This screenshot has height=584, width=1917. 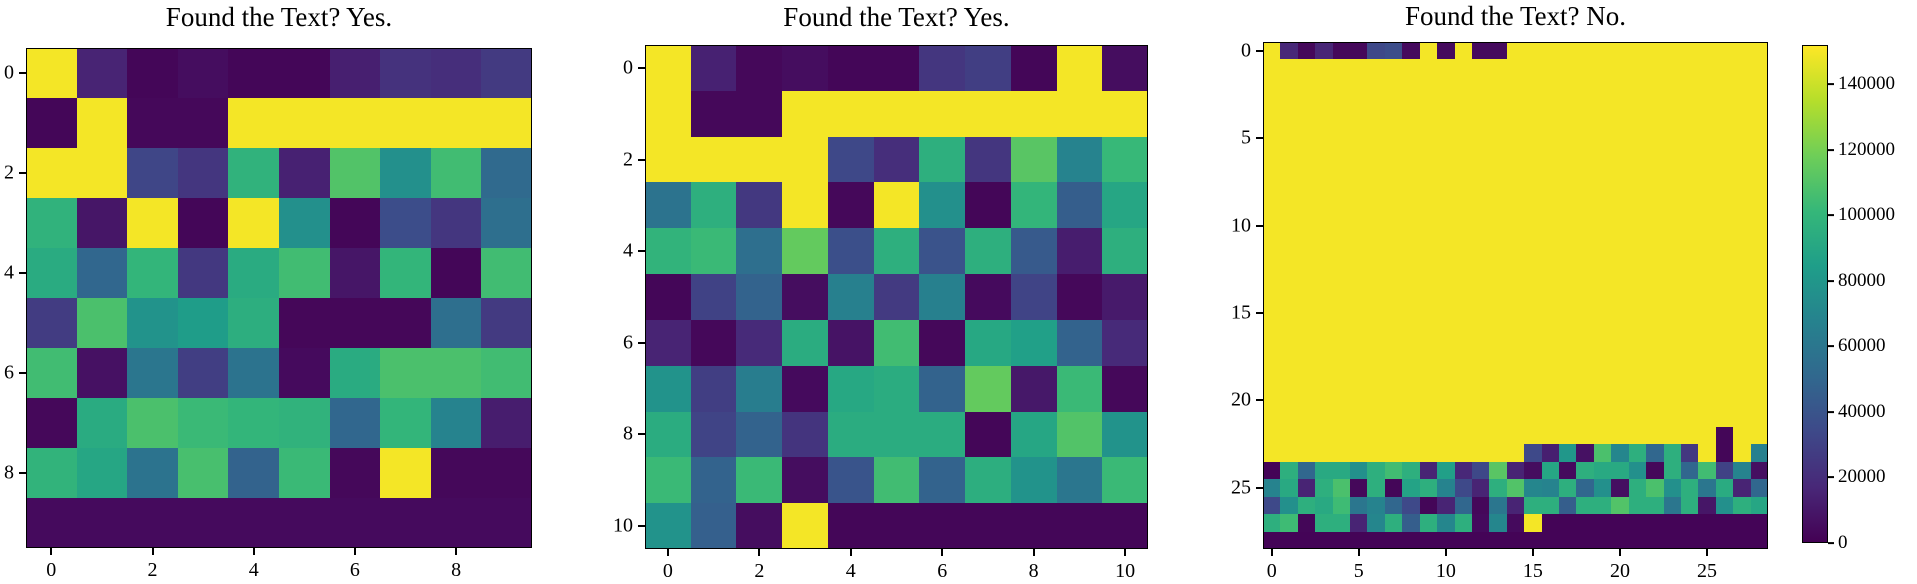 I want to click on colorbar-tick-label: 0, so click(x=1843, y=542).